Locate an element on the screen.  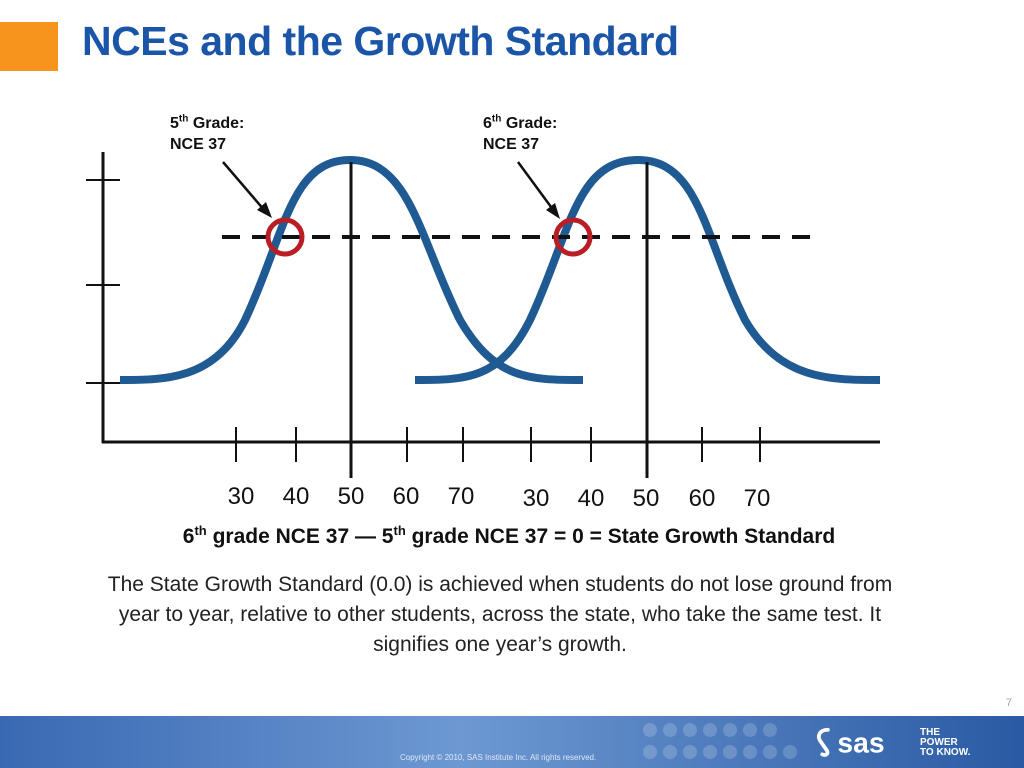
tagline: THE POWER TO KNOW. is located at coordinates (945, 743).